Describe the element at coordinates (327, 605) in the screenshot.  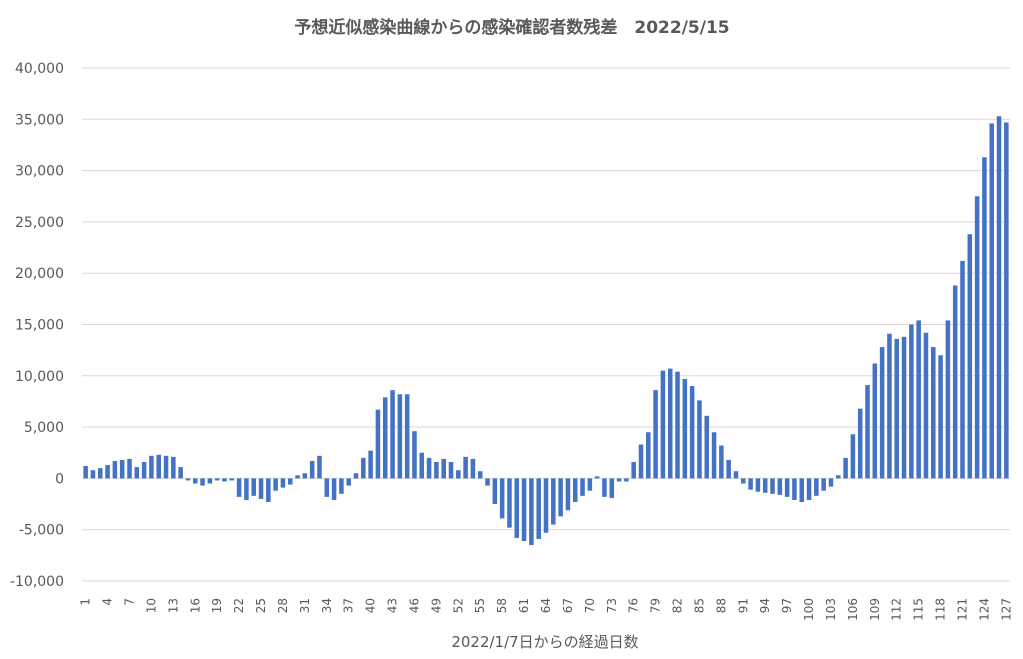
I see `x-tick-label: 34` at that location.